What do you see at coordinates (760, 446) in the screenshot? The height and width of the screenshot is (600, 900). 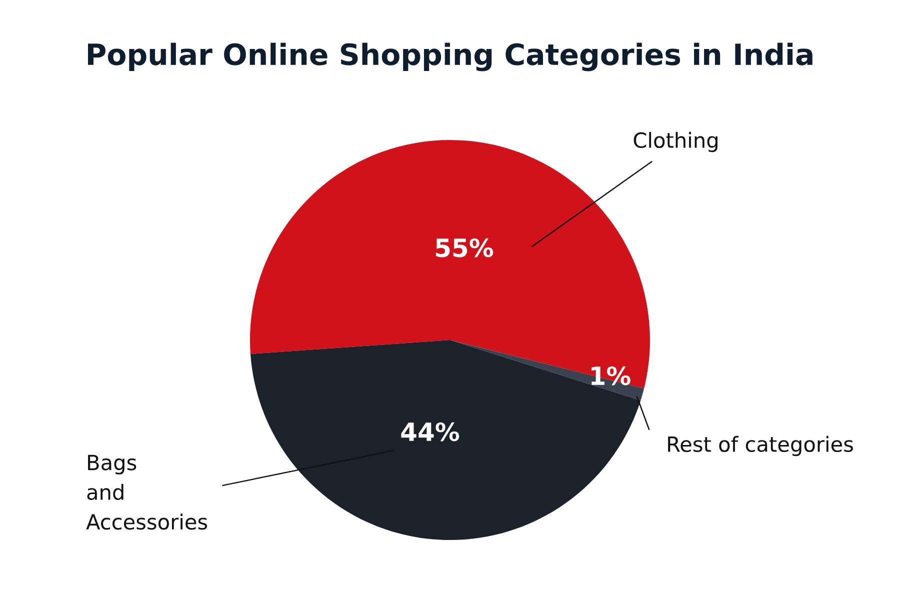 I see `slice-label: Rest of categories` at bounding box center [760, 446].